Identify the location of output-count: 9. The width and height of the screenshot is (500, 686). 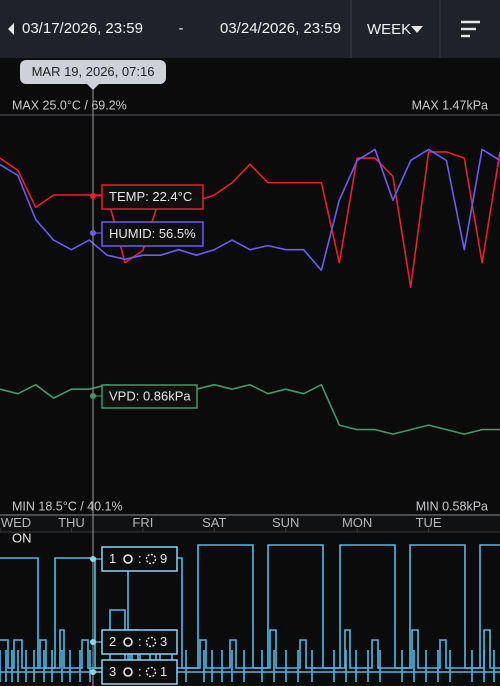
(163, 558).